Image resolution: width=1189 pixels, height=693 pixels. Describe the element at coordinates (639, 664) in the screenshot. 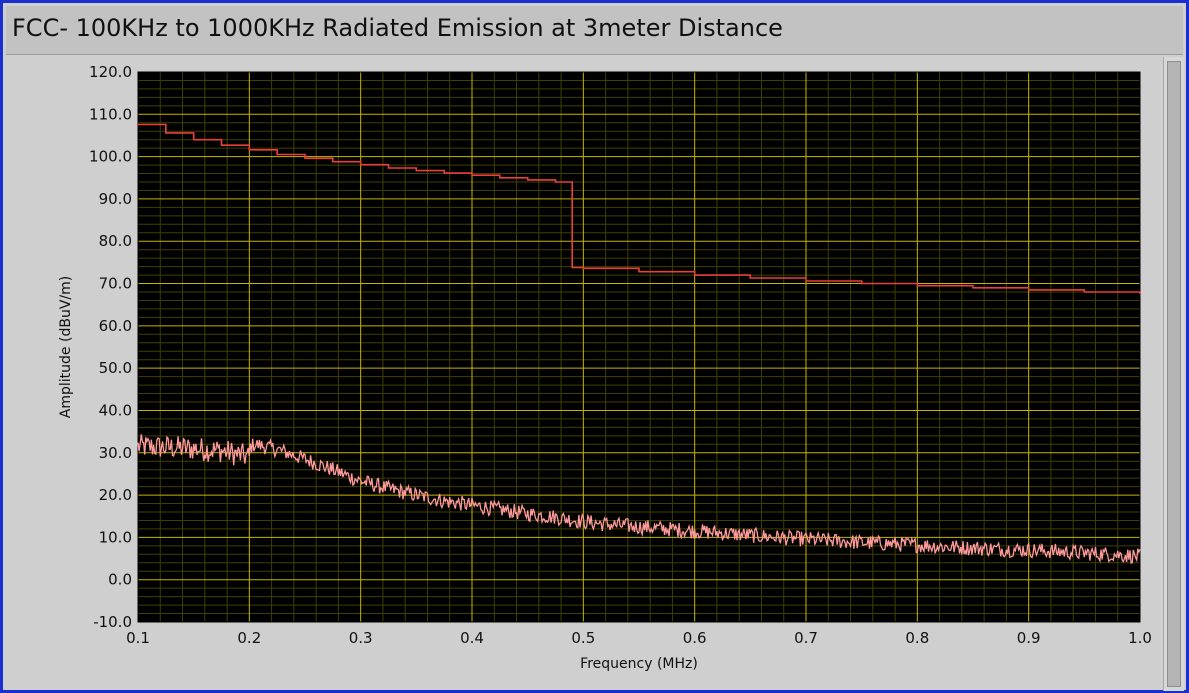

I see `x-axis-label: Frequency (MHz)` at that location.